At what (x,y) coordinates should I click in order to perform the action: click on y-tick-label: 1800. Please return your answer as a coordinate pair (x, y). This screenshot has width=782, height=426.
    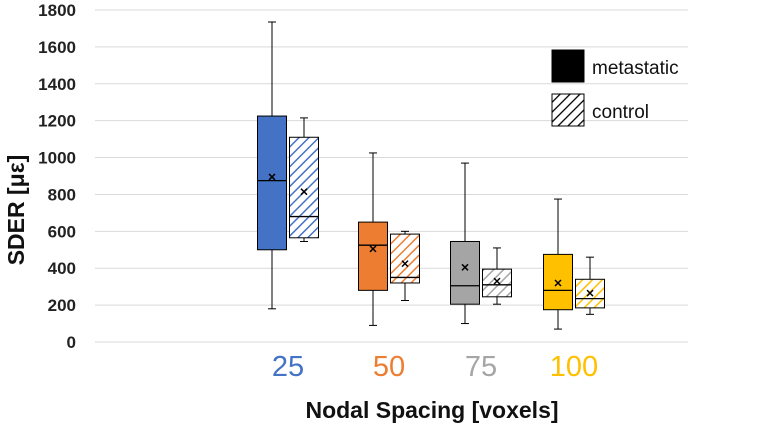
    Looking at the image, I should click on (57, 10).